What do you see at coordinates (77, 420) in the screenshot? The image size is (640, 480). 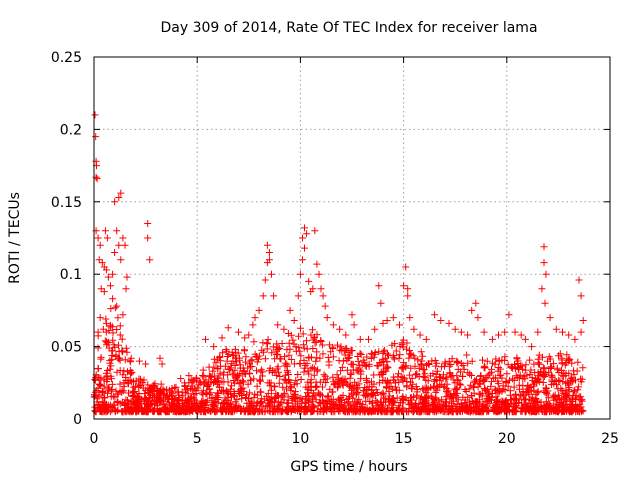 I see `y-tick-label: 0` at bounding box center [77, 420].